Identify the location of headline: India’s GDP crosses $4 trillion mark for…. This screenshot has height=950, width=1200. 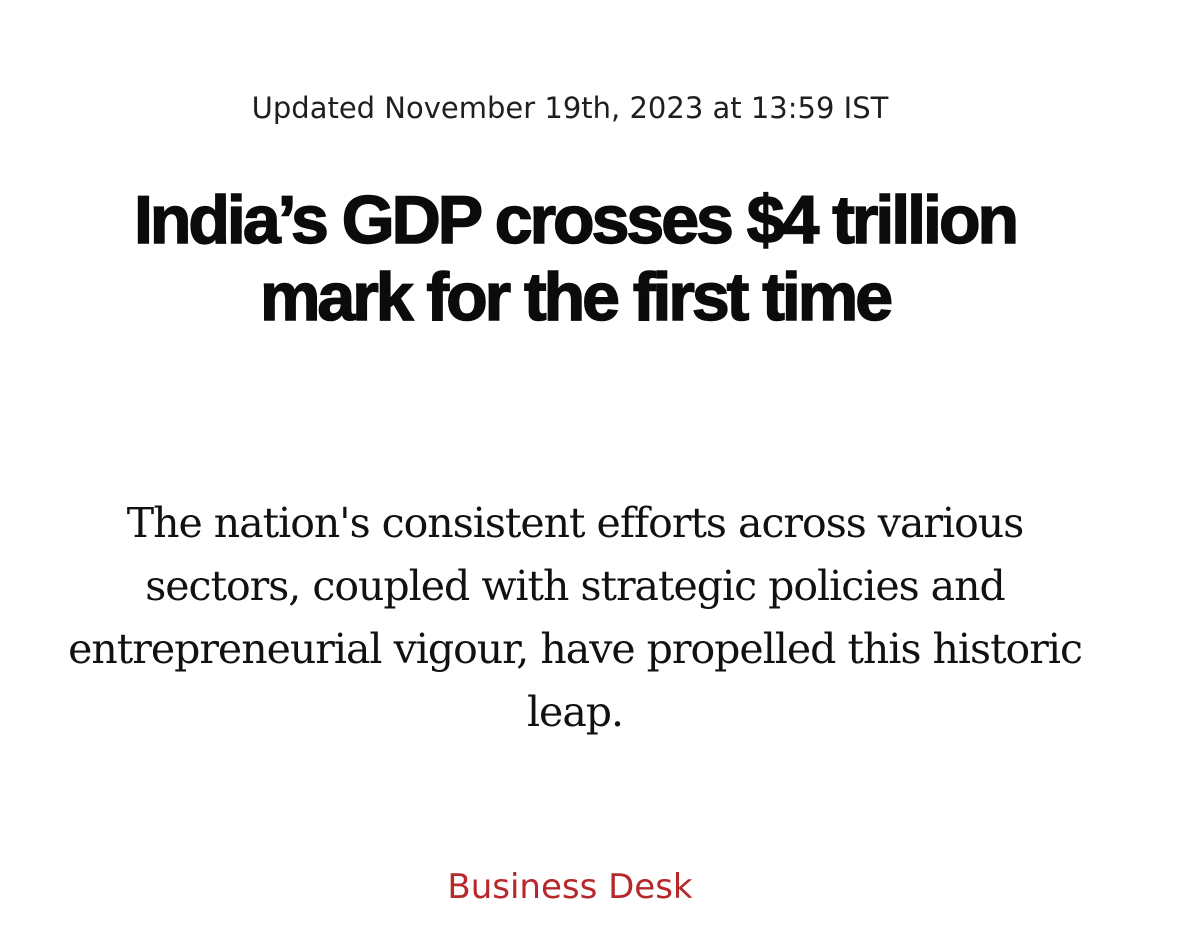
(576, 258).